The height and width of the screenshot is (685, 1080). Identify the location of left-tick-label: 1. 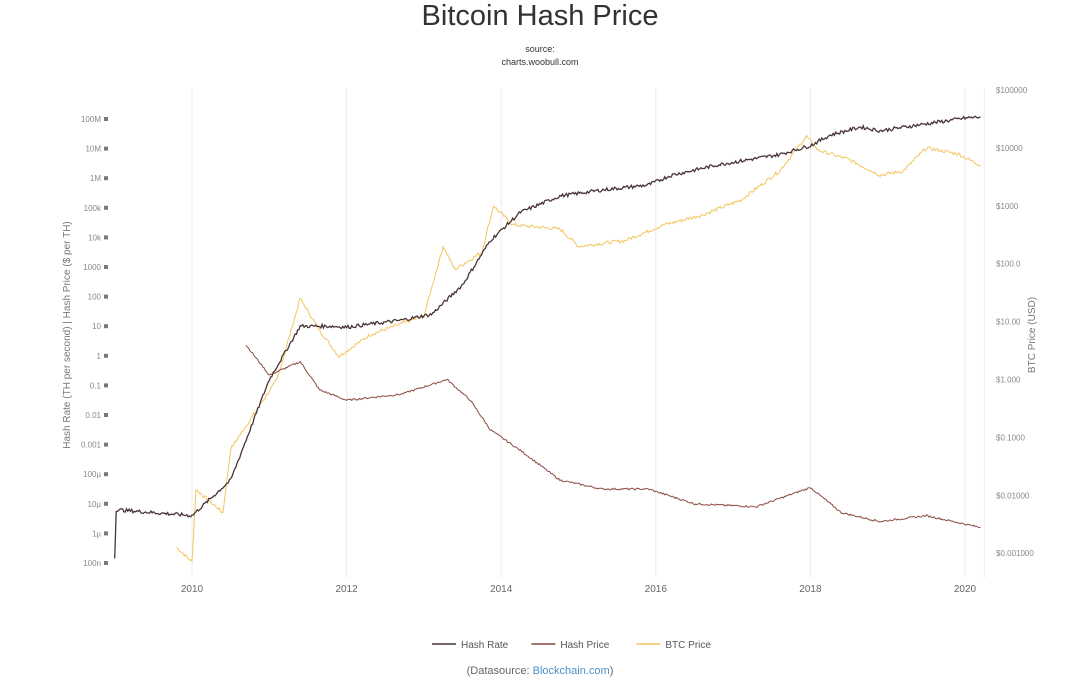
(99, 356).